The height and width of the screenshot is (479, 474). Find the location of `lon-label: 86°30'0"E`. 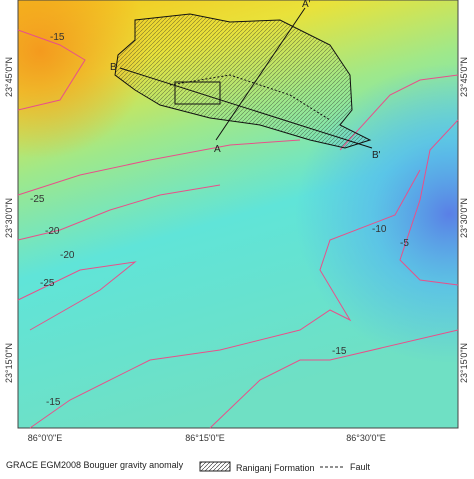

lon-label: 86°30'0"E is located at coordinates (366, 438).